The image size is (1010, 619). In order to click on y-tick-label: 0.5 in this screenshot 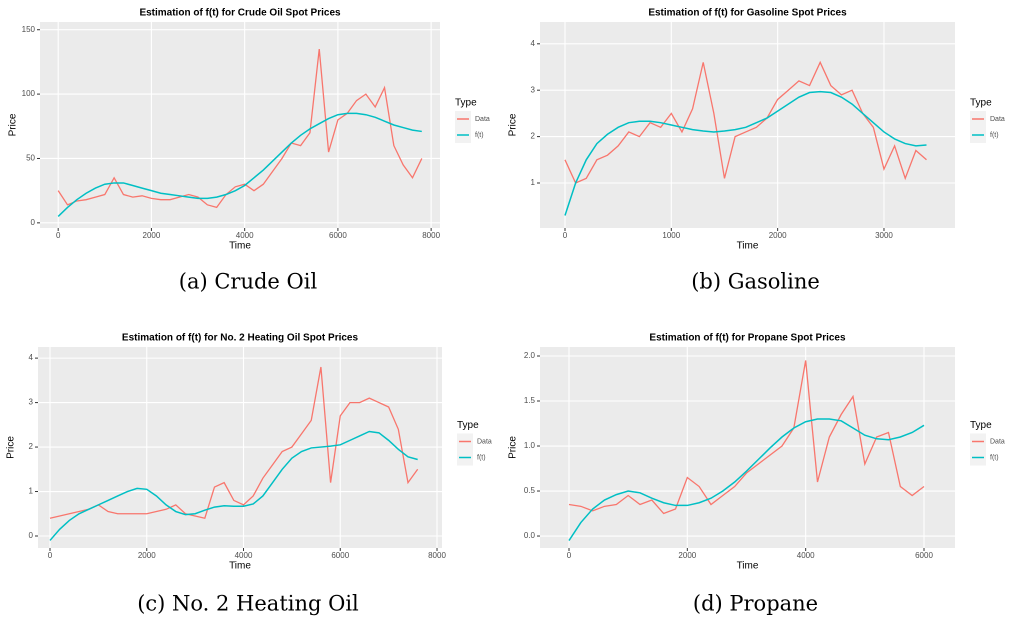, I will do `click(530, 490)`.